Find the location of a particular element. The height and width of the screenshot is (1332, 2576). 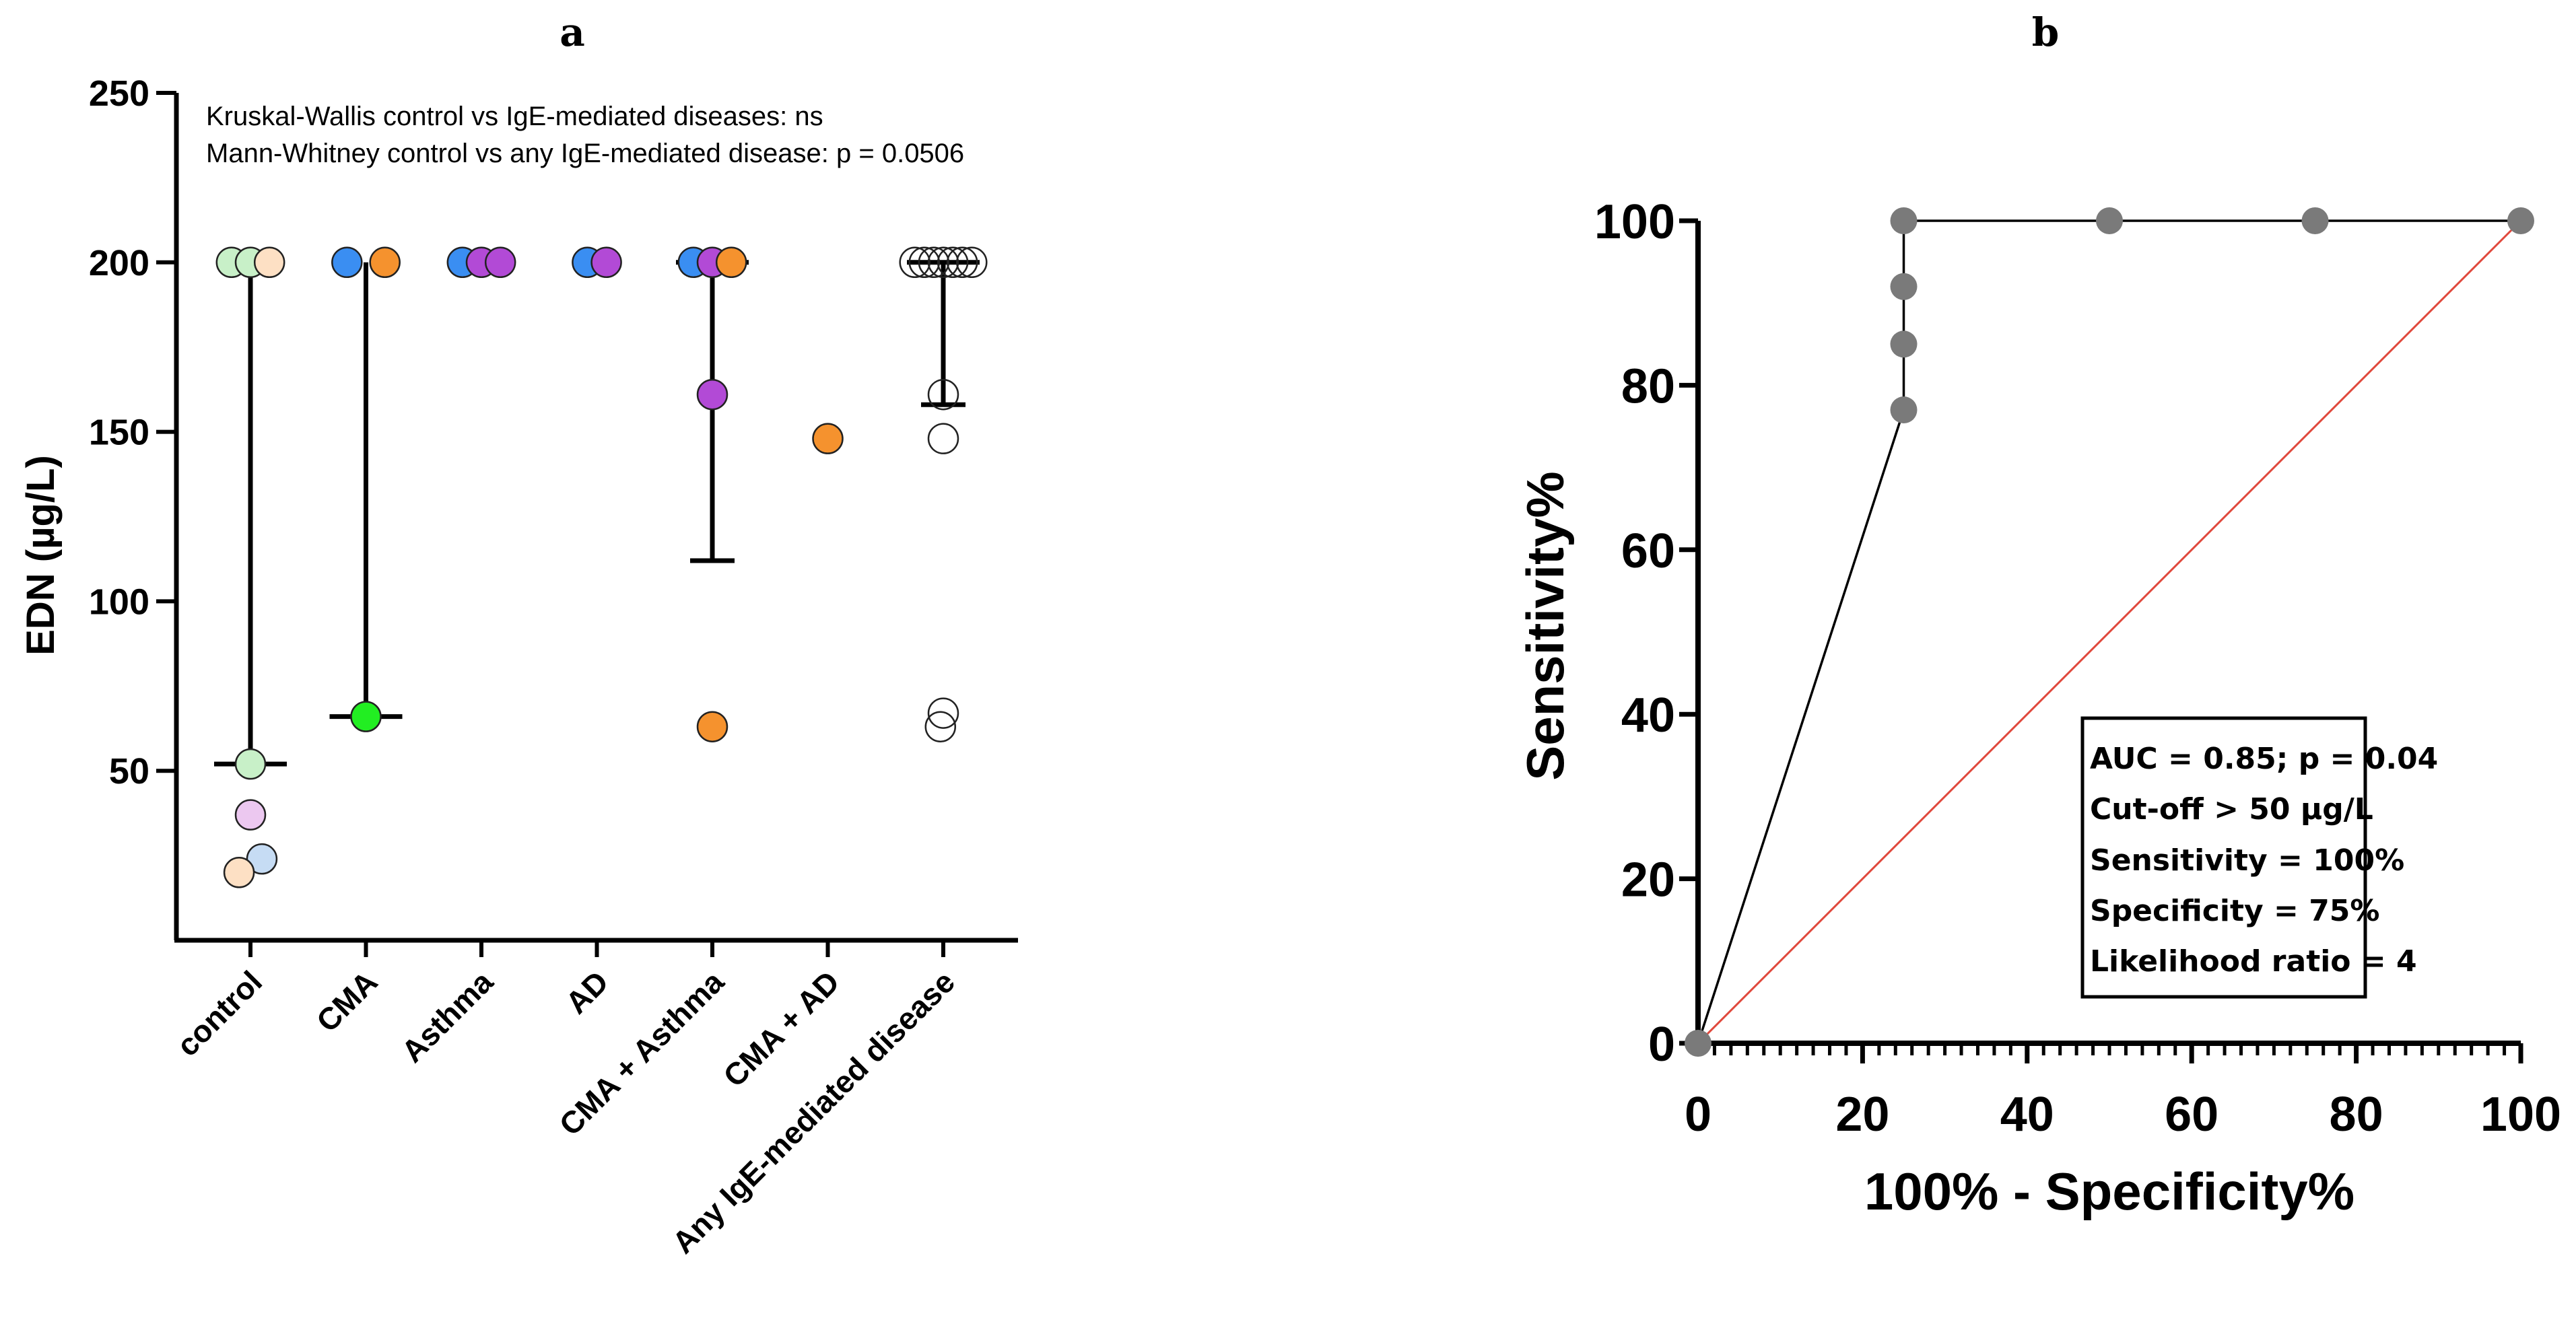

roc-stat-sensitivity: Sensitivity = 100% is located at coordinates (2247, 860).